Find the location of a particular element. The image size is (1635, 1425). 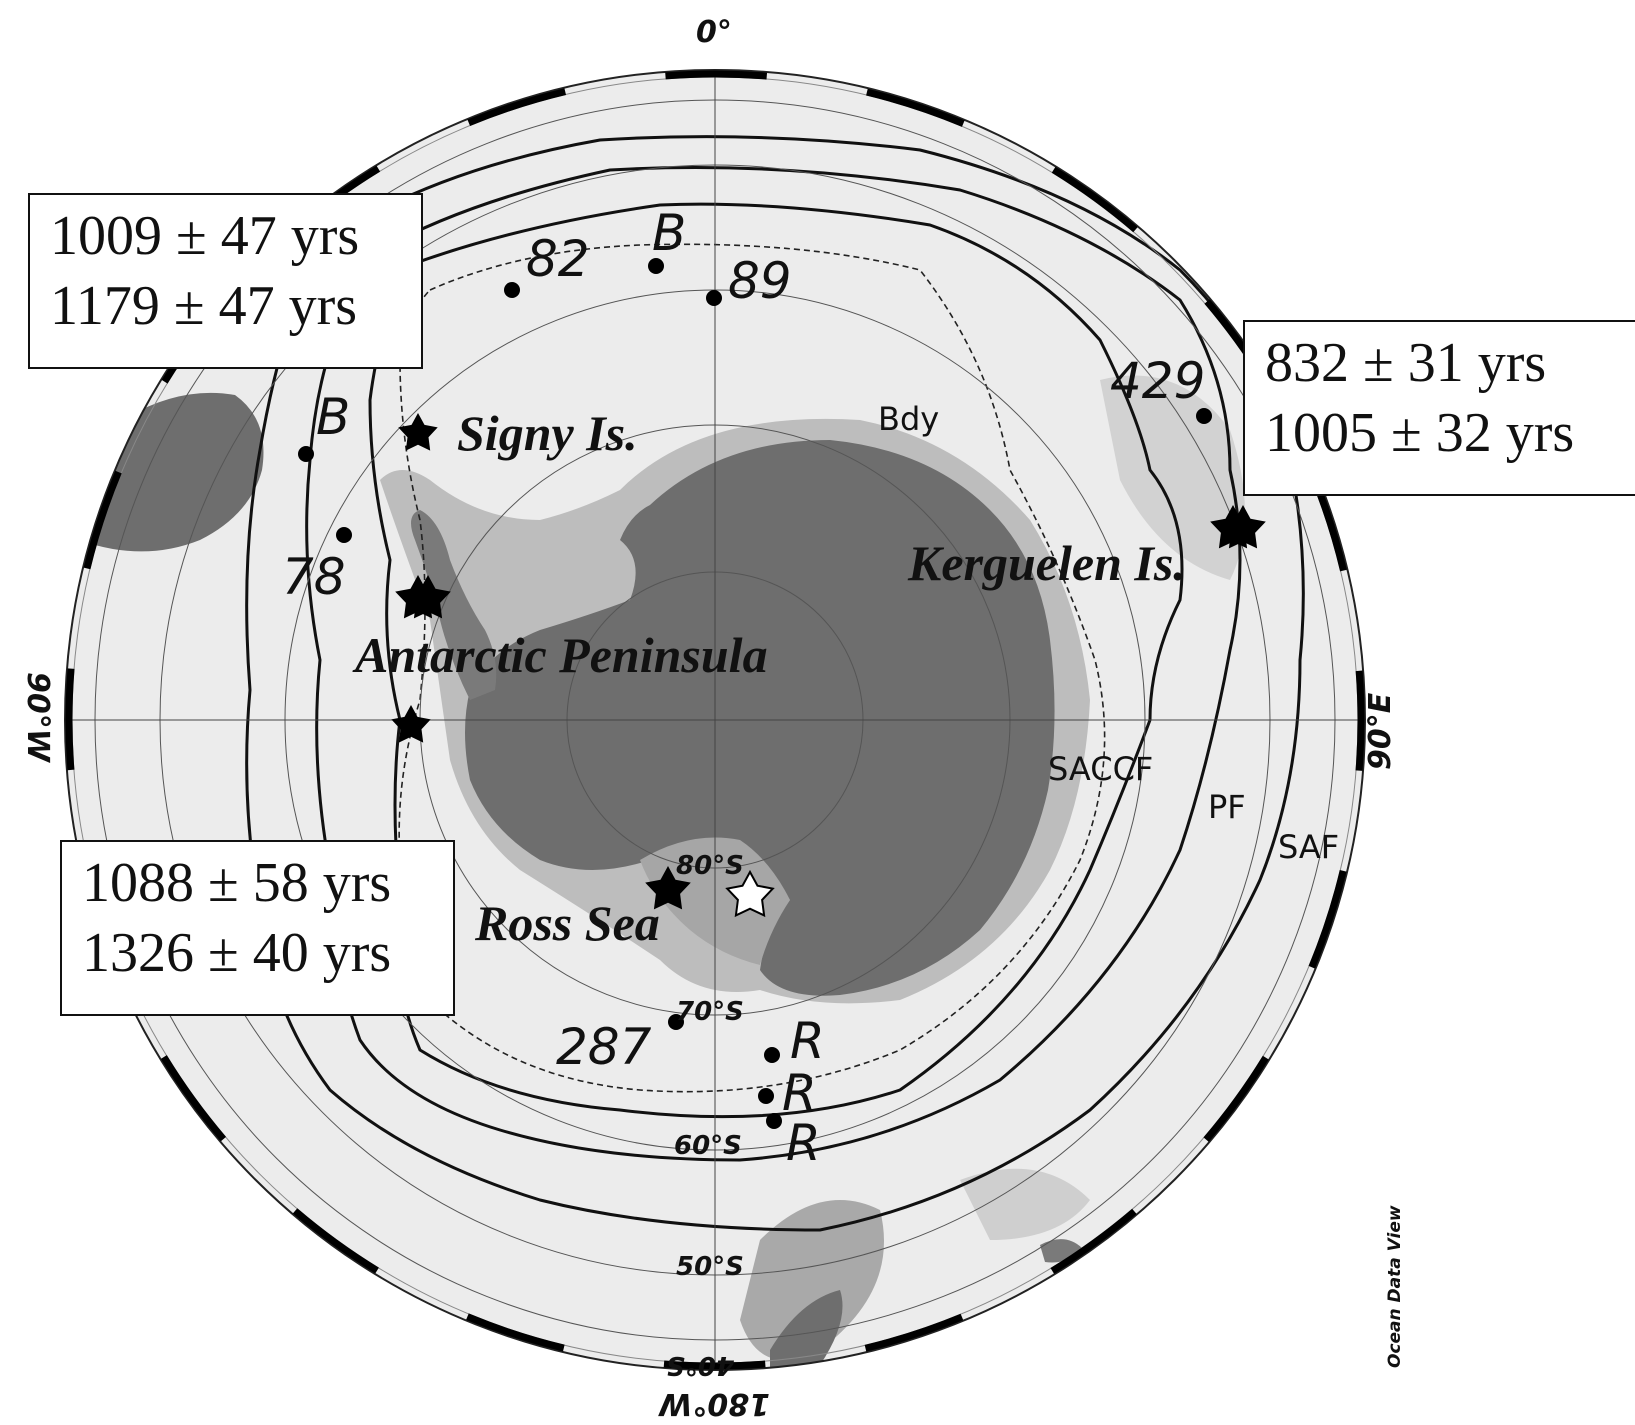

site-dot-r1 is located at coordinates (772, 1055).